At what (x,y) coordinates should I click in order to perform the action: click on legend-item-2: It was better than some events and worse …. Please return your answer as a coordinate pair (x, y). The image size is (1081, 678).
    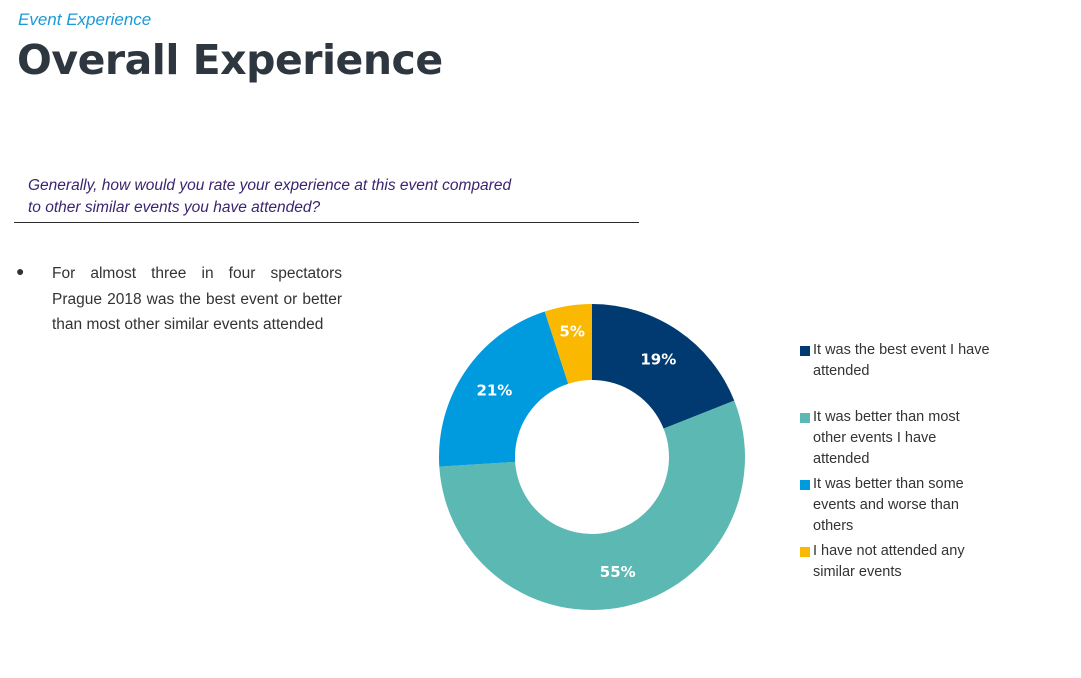
    Looking at the image, I should click on (910, 505).